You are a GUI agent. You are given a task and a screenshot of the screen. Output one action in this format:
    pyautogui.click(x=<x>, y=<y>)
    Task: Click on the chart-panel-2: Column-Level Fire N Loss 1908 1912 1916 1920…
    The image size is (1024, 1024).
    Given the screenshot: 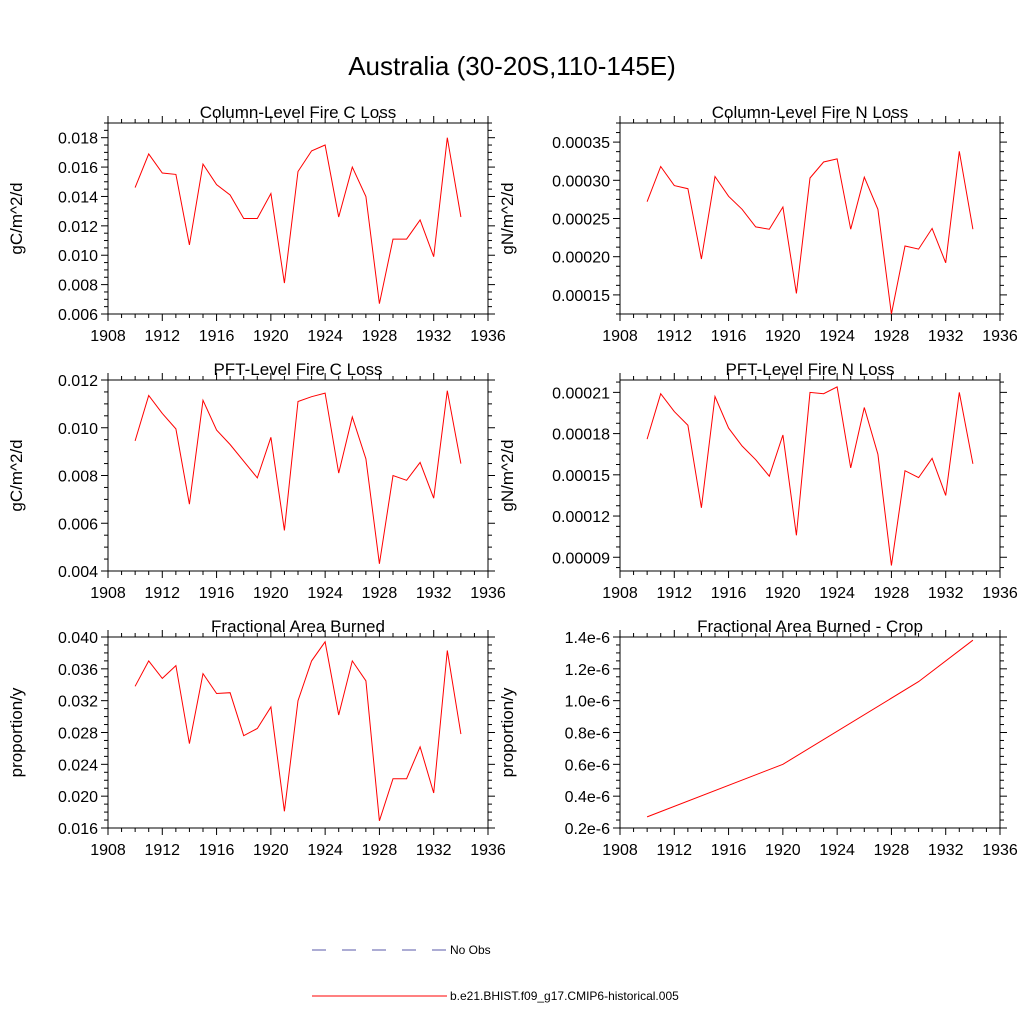 What is the action you would take?
    pyautogui.click(x=758, y=224)
    